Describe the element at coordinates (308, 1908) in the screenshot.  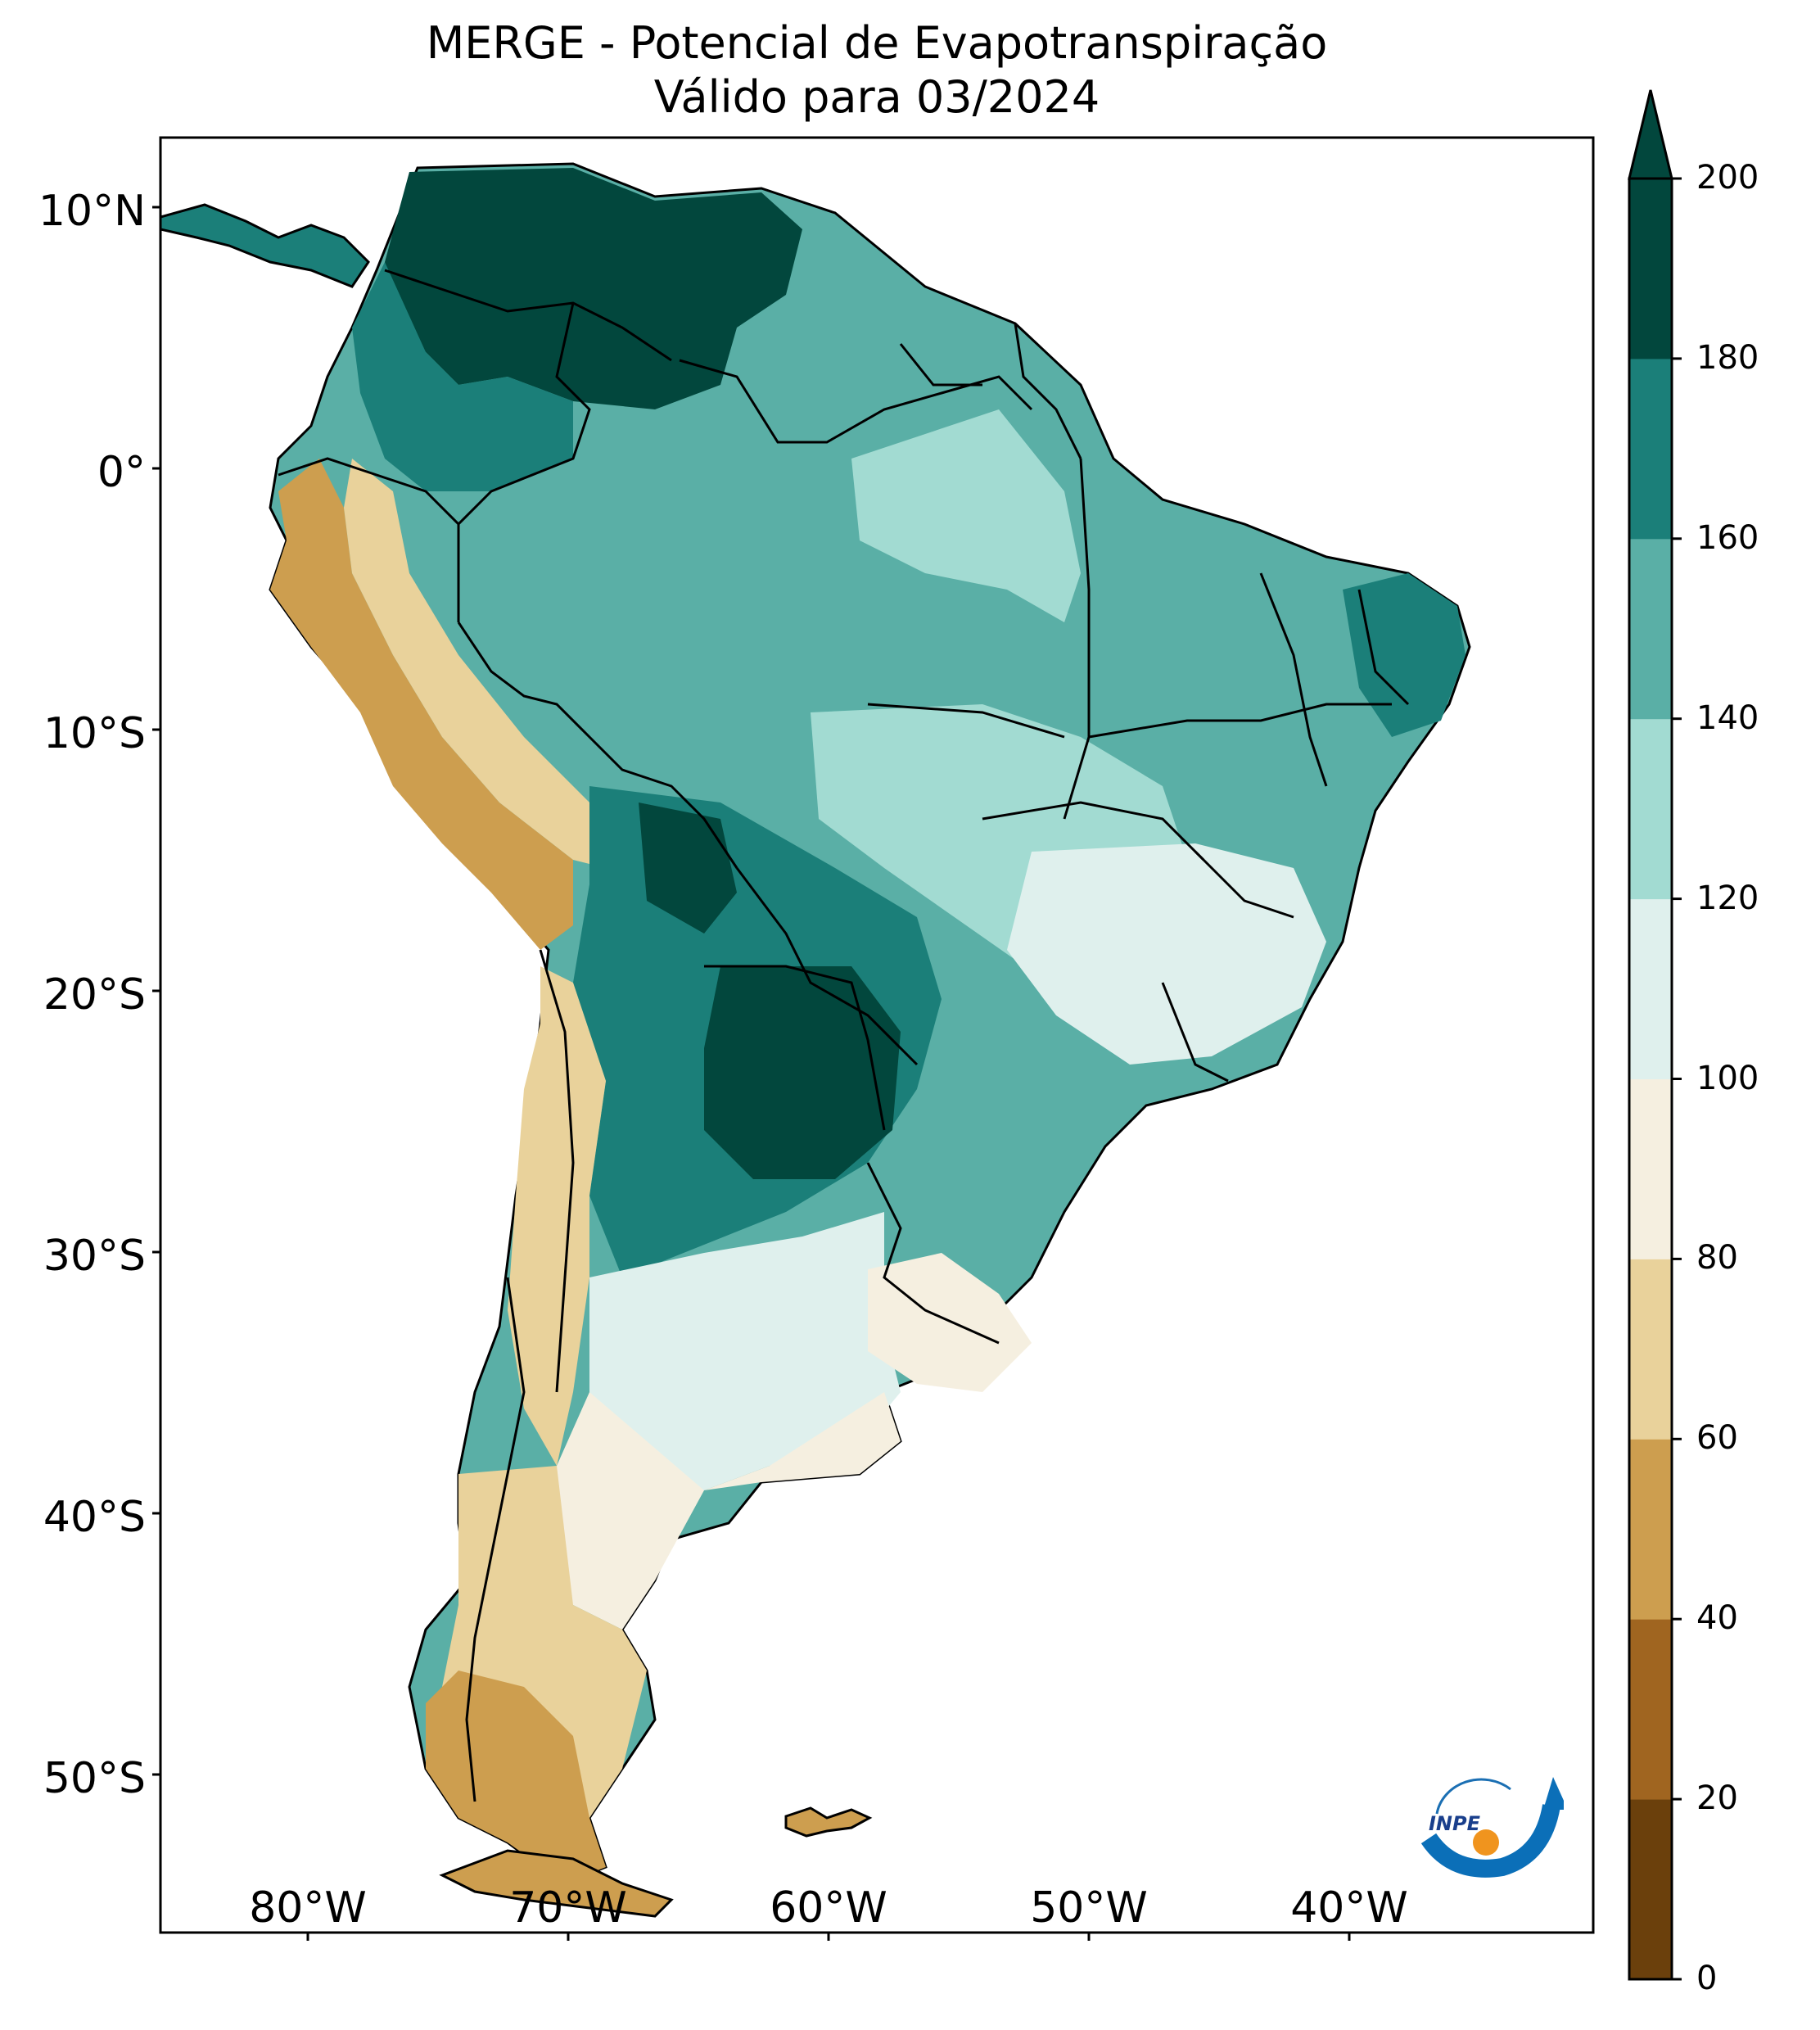
I see `lon-tick-label: 80°W` at that location.